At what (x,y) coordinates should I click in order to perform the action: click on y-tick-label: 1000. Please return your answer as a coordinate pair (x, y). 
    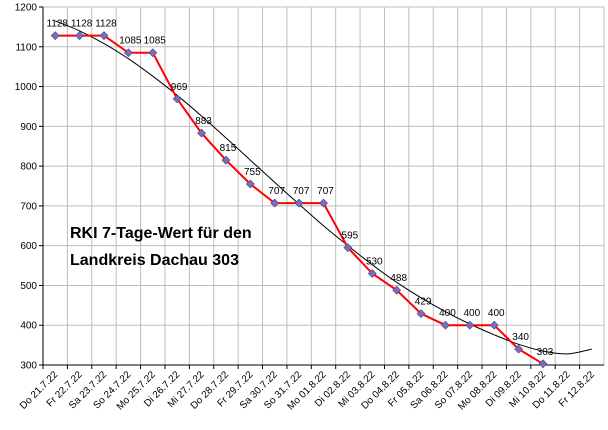
    Looking at the image, I should click on (26, 87).